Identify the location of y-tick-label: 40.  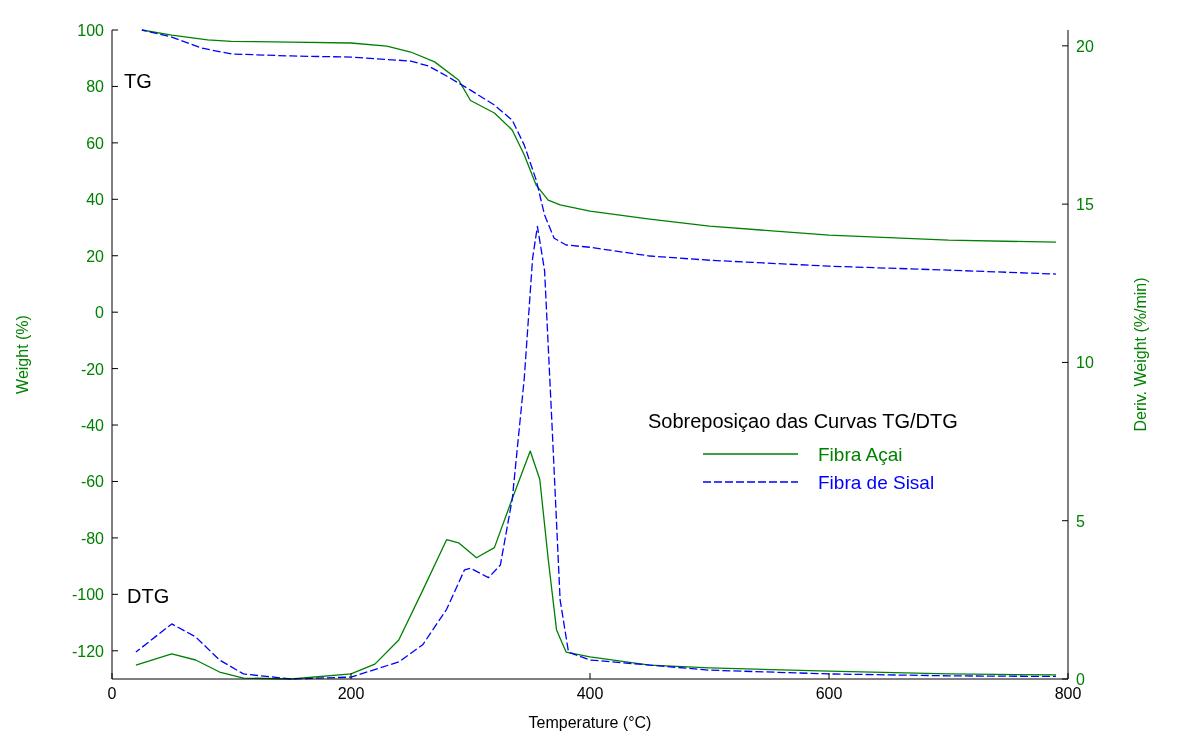
(95, 200).